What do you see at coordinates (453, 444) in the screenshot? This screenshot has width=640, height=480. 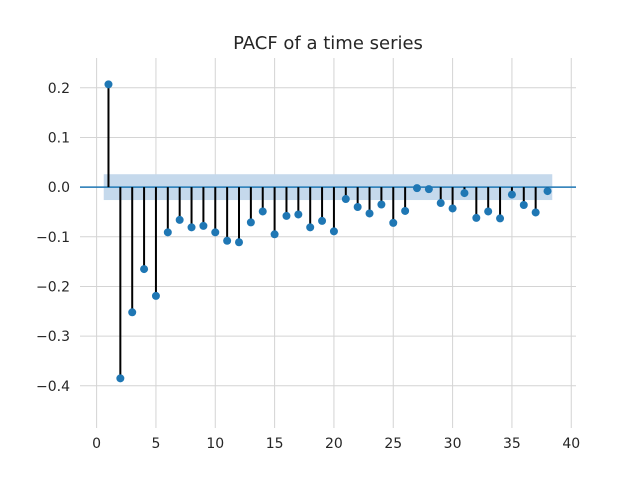 I see `x-tick-label: 30` at bounding box center [453, 444].